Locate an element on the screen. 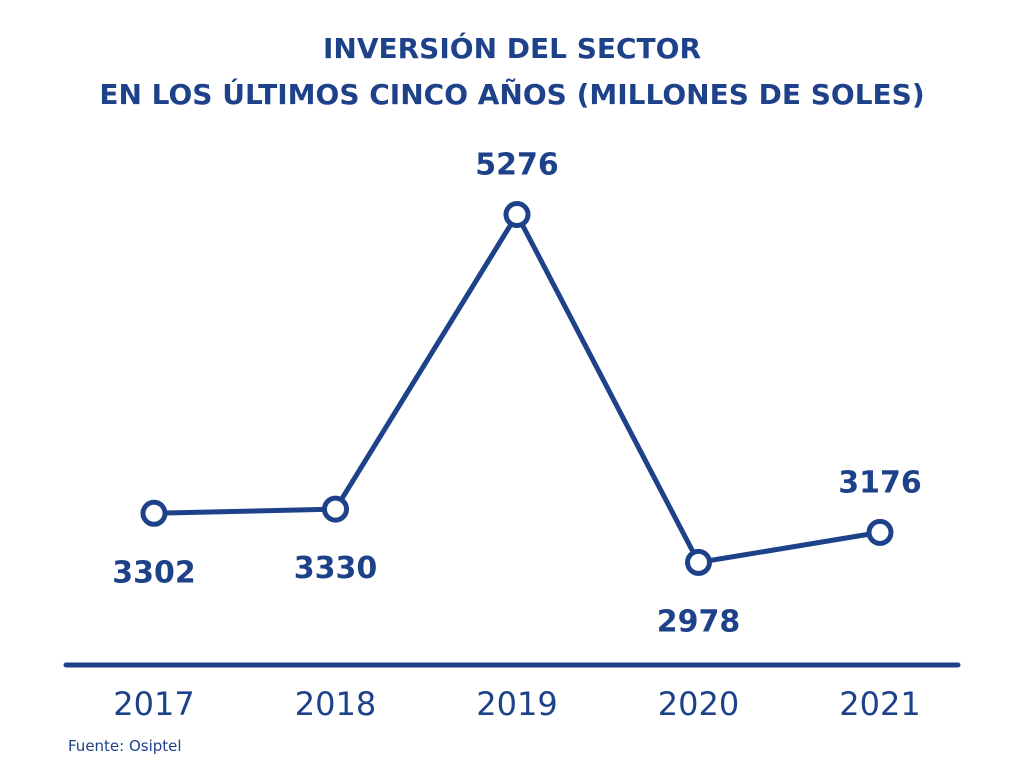  data-label-2020: 2978 is located at coordinates (699, 621).